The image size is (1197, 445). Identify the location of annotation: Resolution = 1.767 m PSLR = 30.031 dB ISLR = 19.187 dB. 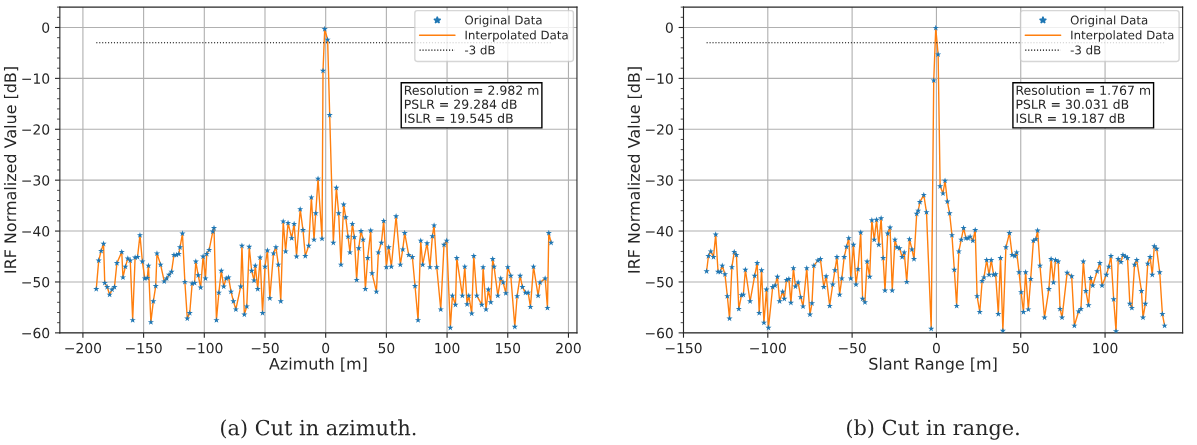
(1083, 104).